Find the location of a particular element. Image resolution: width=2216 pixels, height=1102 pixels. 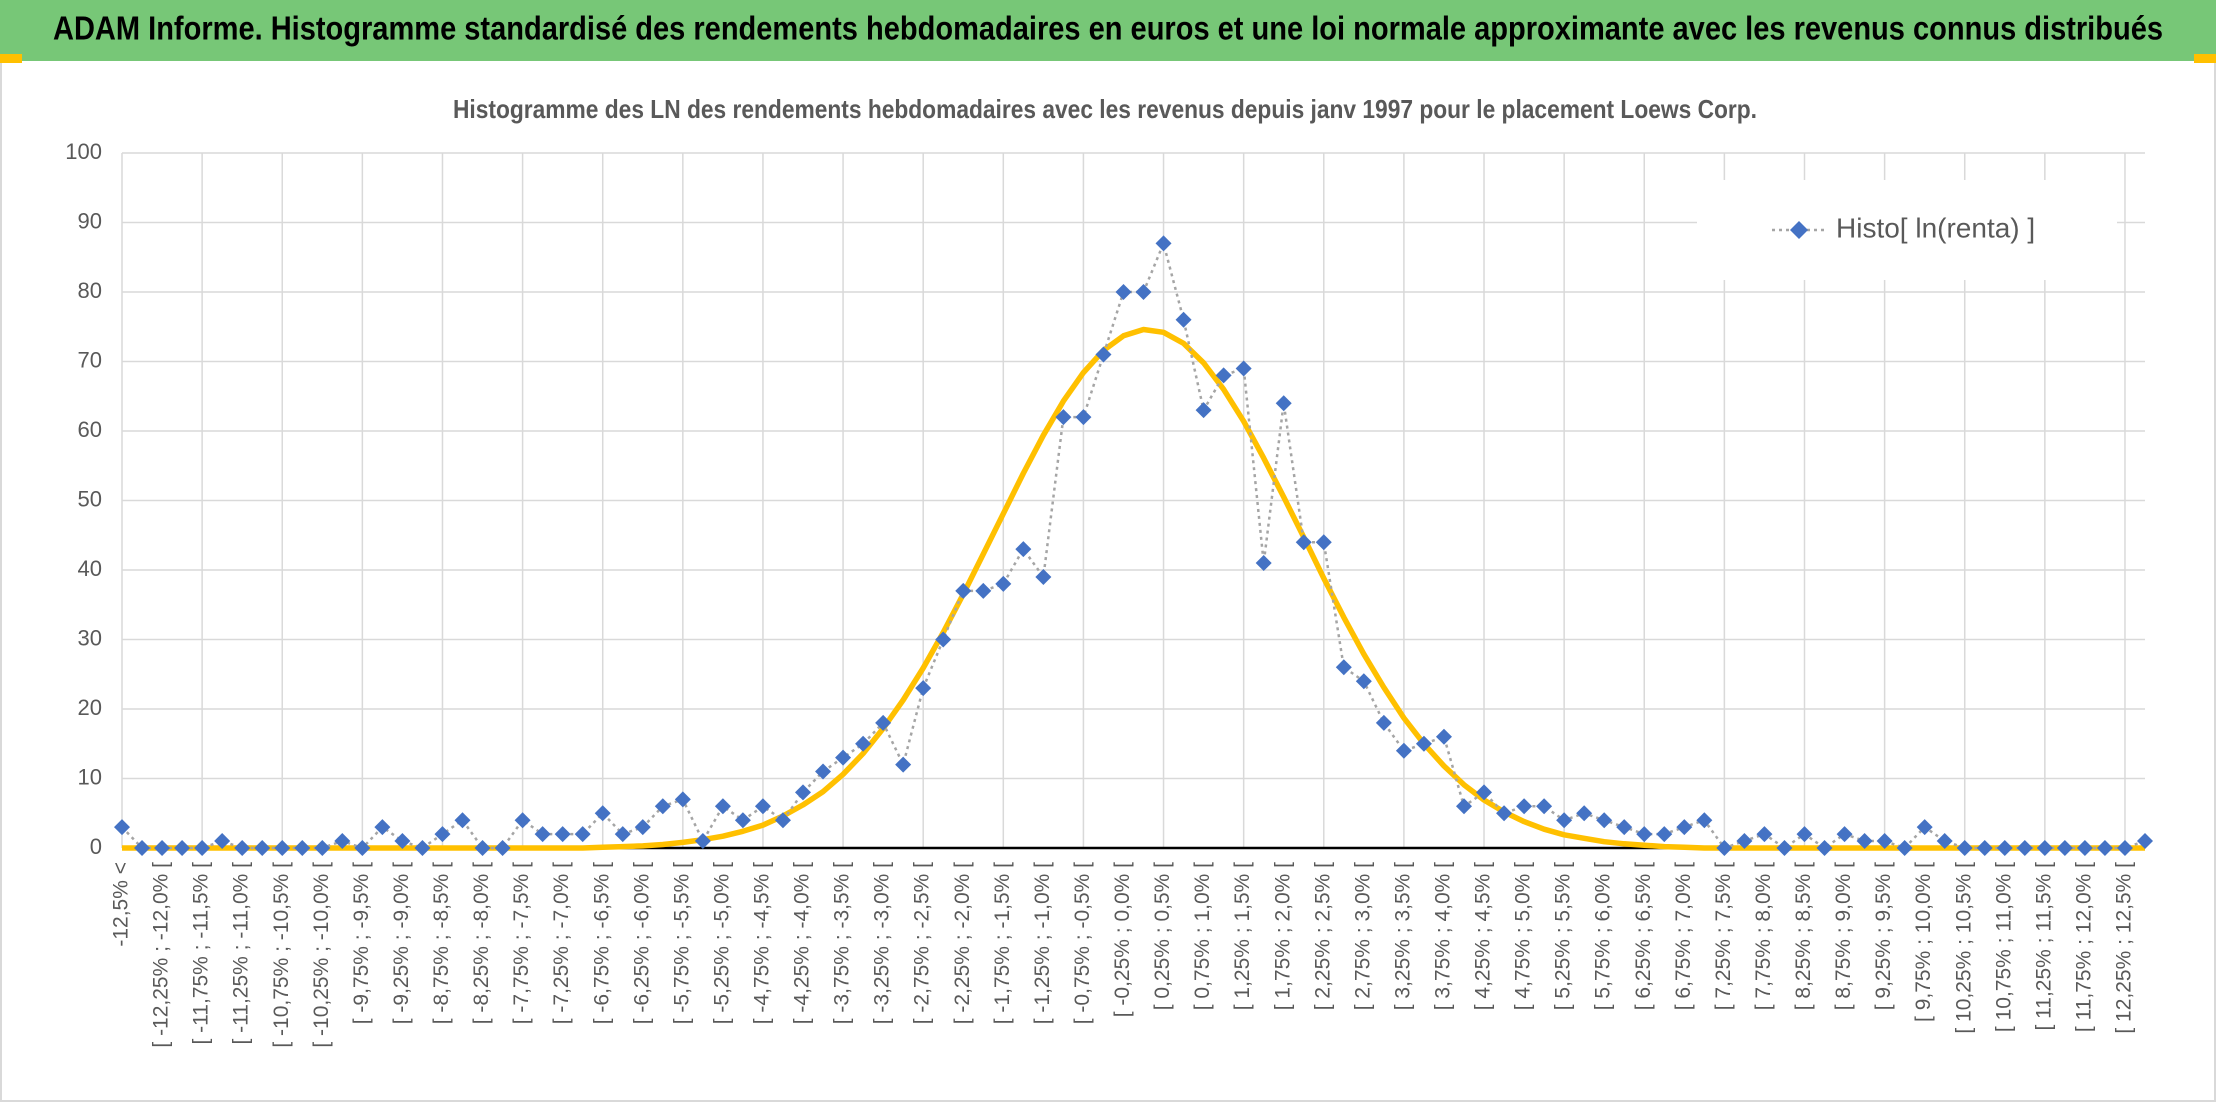

y-tick-label: 10 is located at coordinates (90, 776).